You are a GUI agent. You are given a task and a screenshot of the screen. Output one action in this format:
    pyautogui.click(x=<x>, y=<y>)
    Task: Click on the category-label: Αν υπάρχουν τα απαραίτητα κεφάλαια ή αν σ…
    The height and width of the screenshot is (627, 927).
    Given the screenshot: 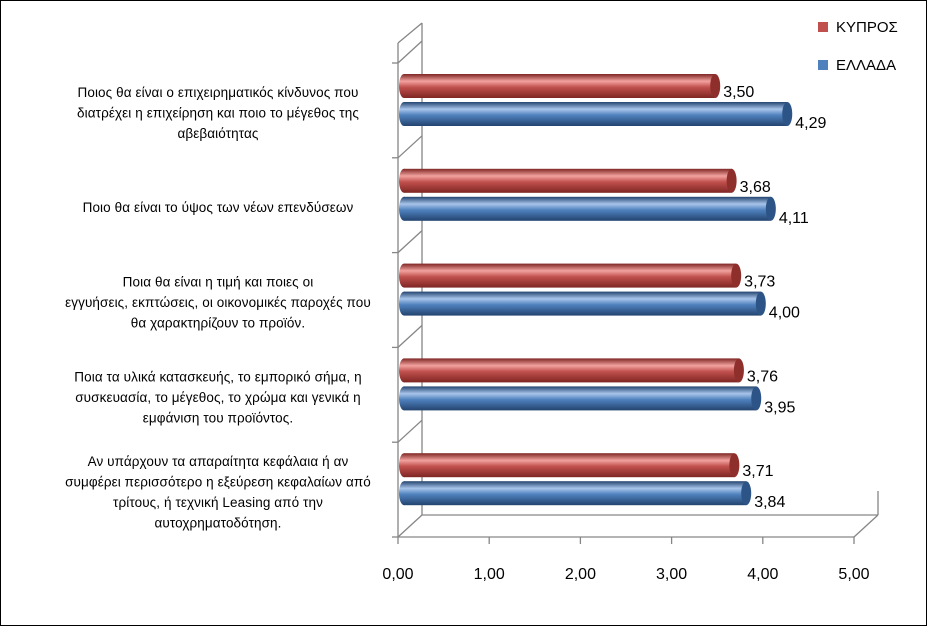 What is the action you would take?
    pyautogui.click(x=218, y=492)
    